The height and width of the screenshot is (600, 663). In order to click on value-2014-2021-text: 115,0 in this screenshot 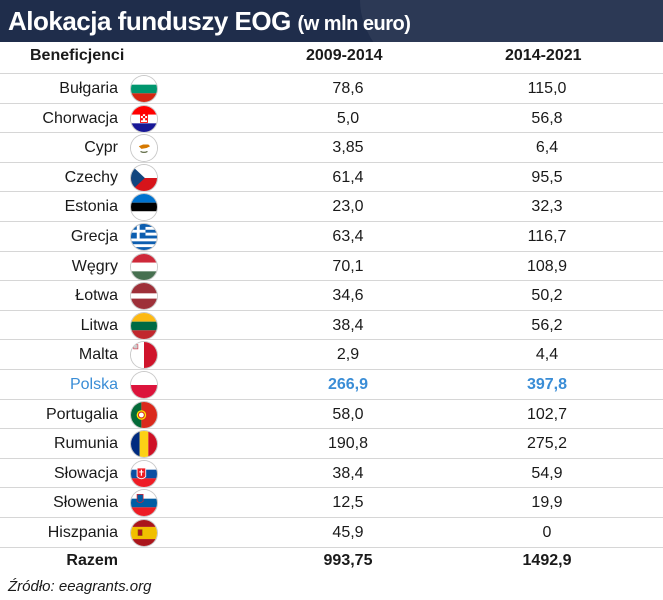, I will do `click(547, 88)`.